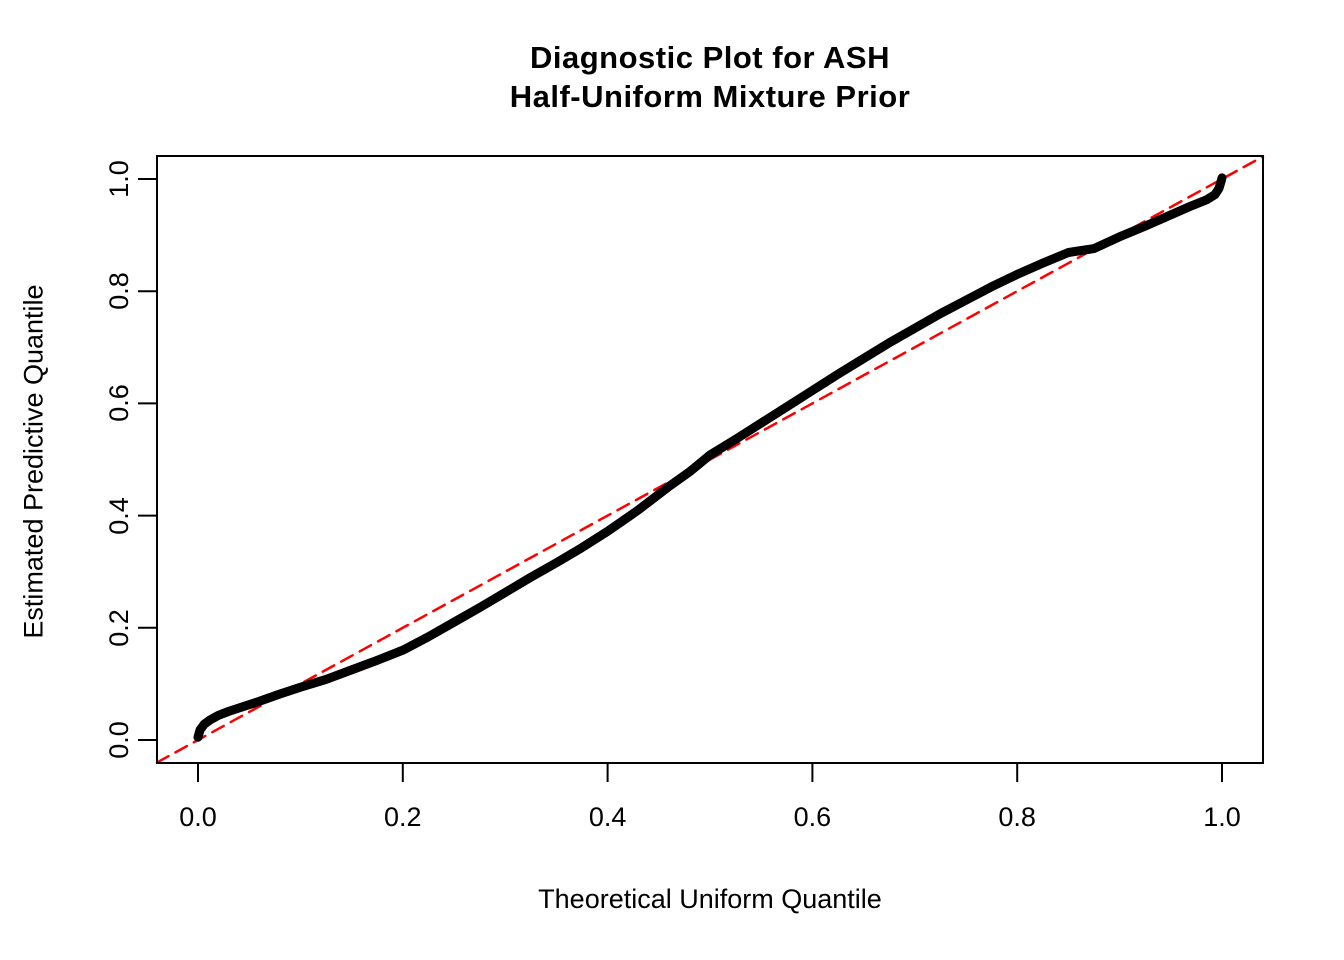  Describe the element at coordinates (119, 403) in the screenshot. I see `y-tick-label-0.6: 0.6` at that location.